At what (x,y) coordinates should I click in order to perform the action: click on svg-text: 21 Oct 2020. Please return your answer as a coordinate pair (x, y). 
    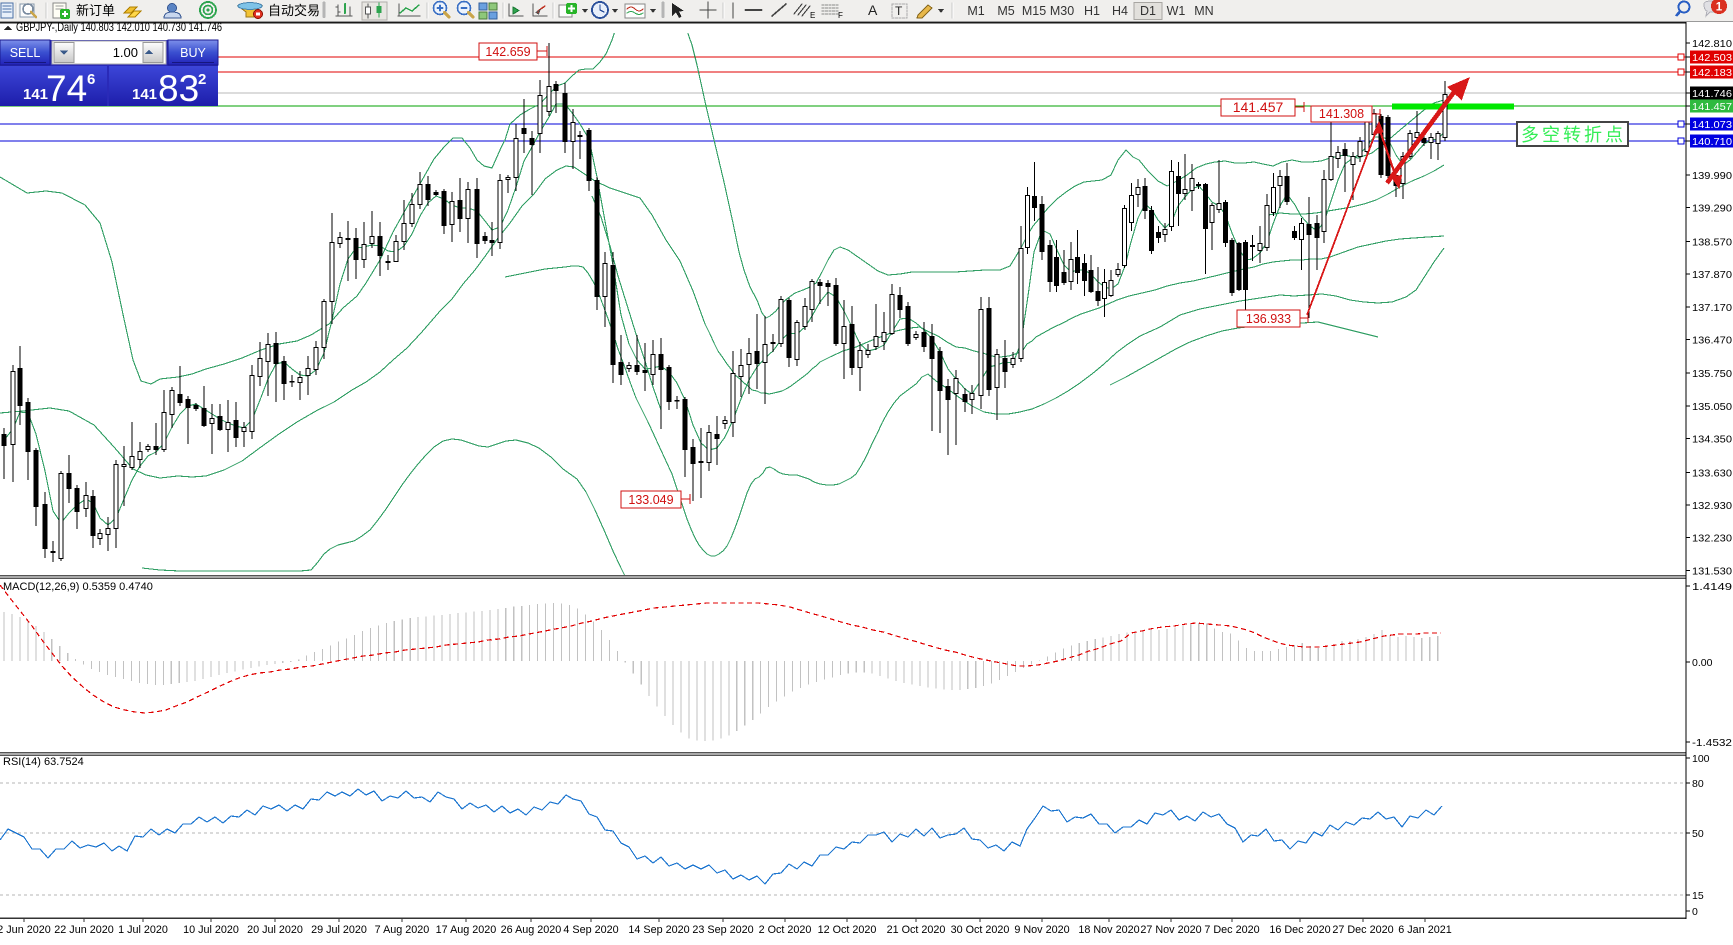
    Looking at the image, I should click on (916, 930).